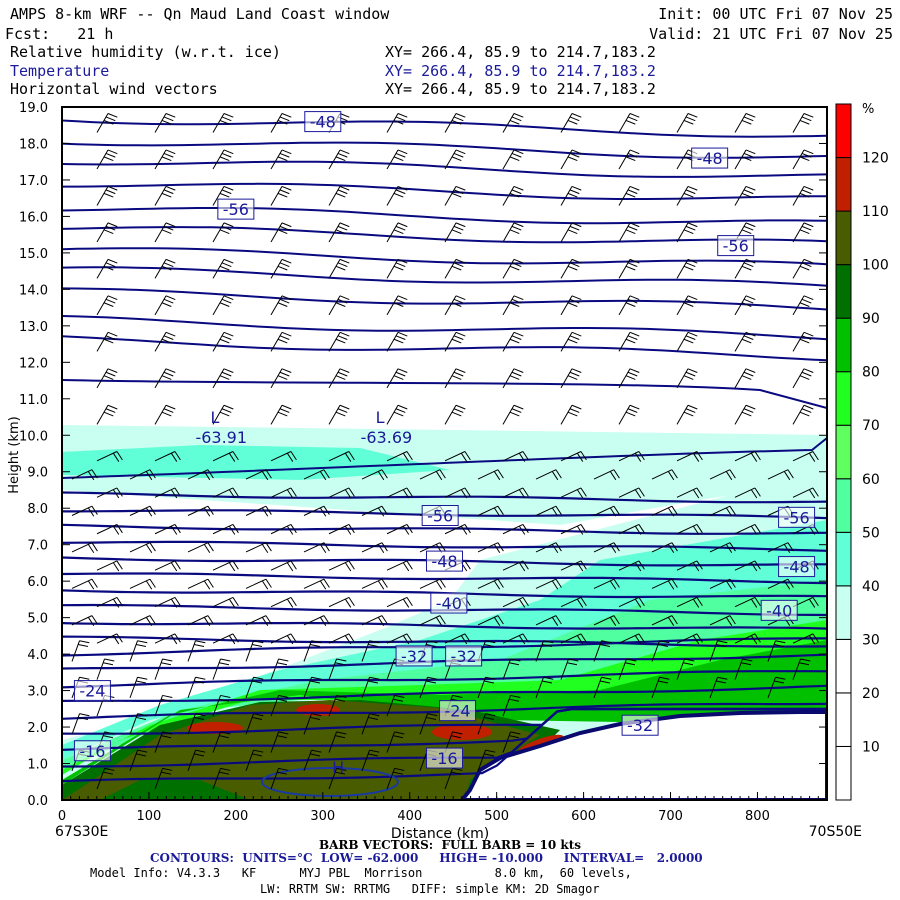 This screenshot has height=900, width=900. What do you see at coordinates (37, 546) in the screenshot?
I see `y-tick-label: 7.0` at bounding box center [37, 546].